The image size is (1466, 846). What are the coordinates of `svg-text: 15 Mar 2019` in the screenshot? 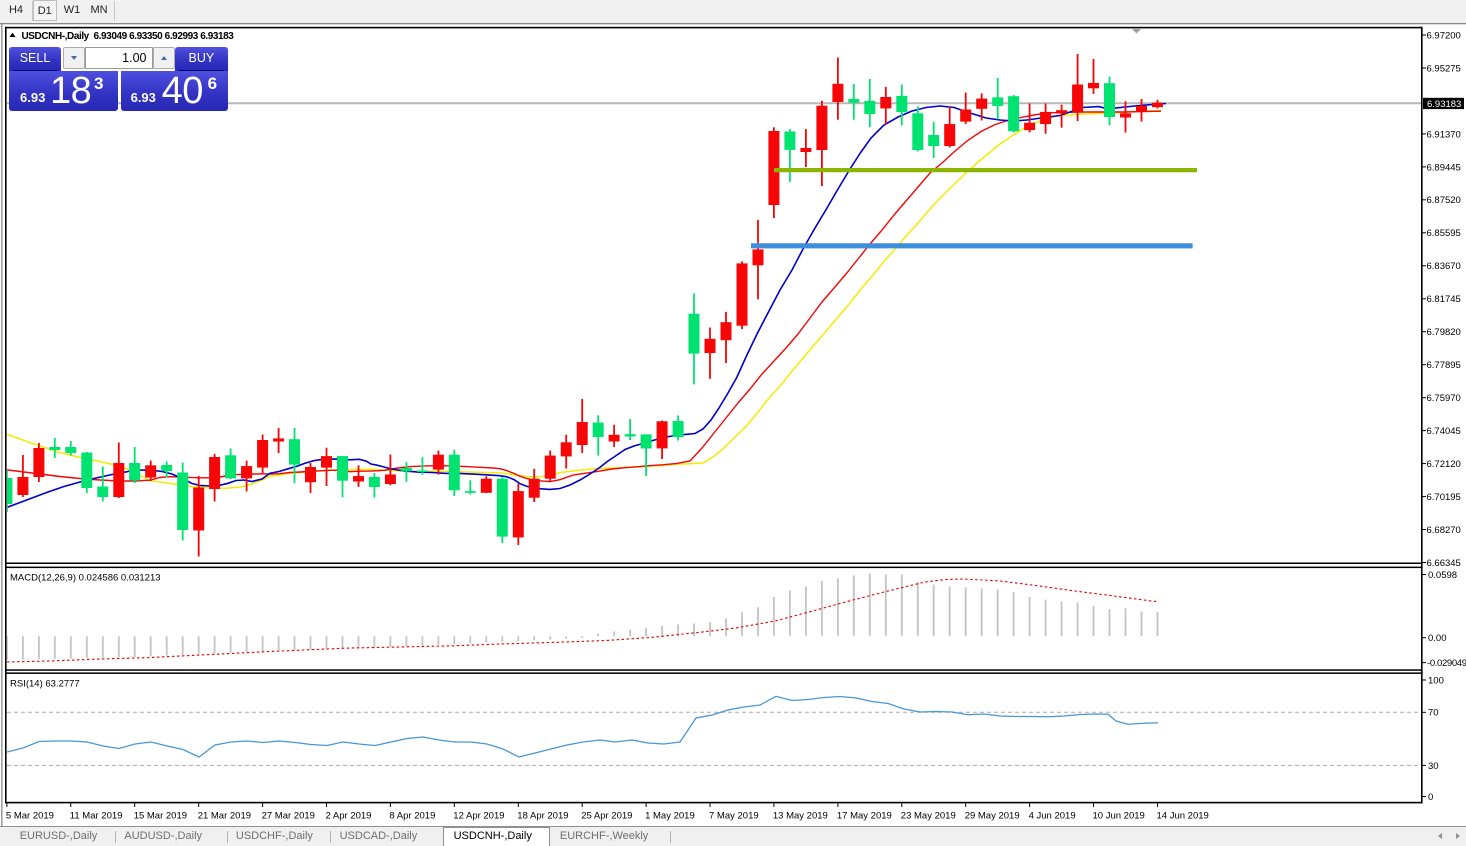 It's located at (160, 816).